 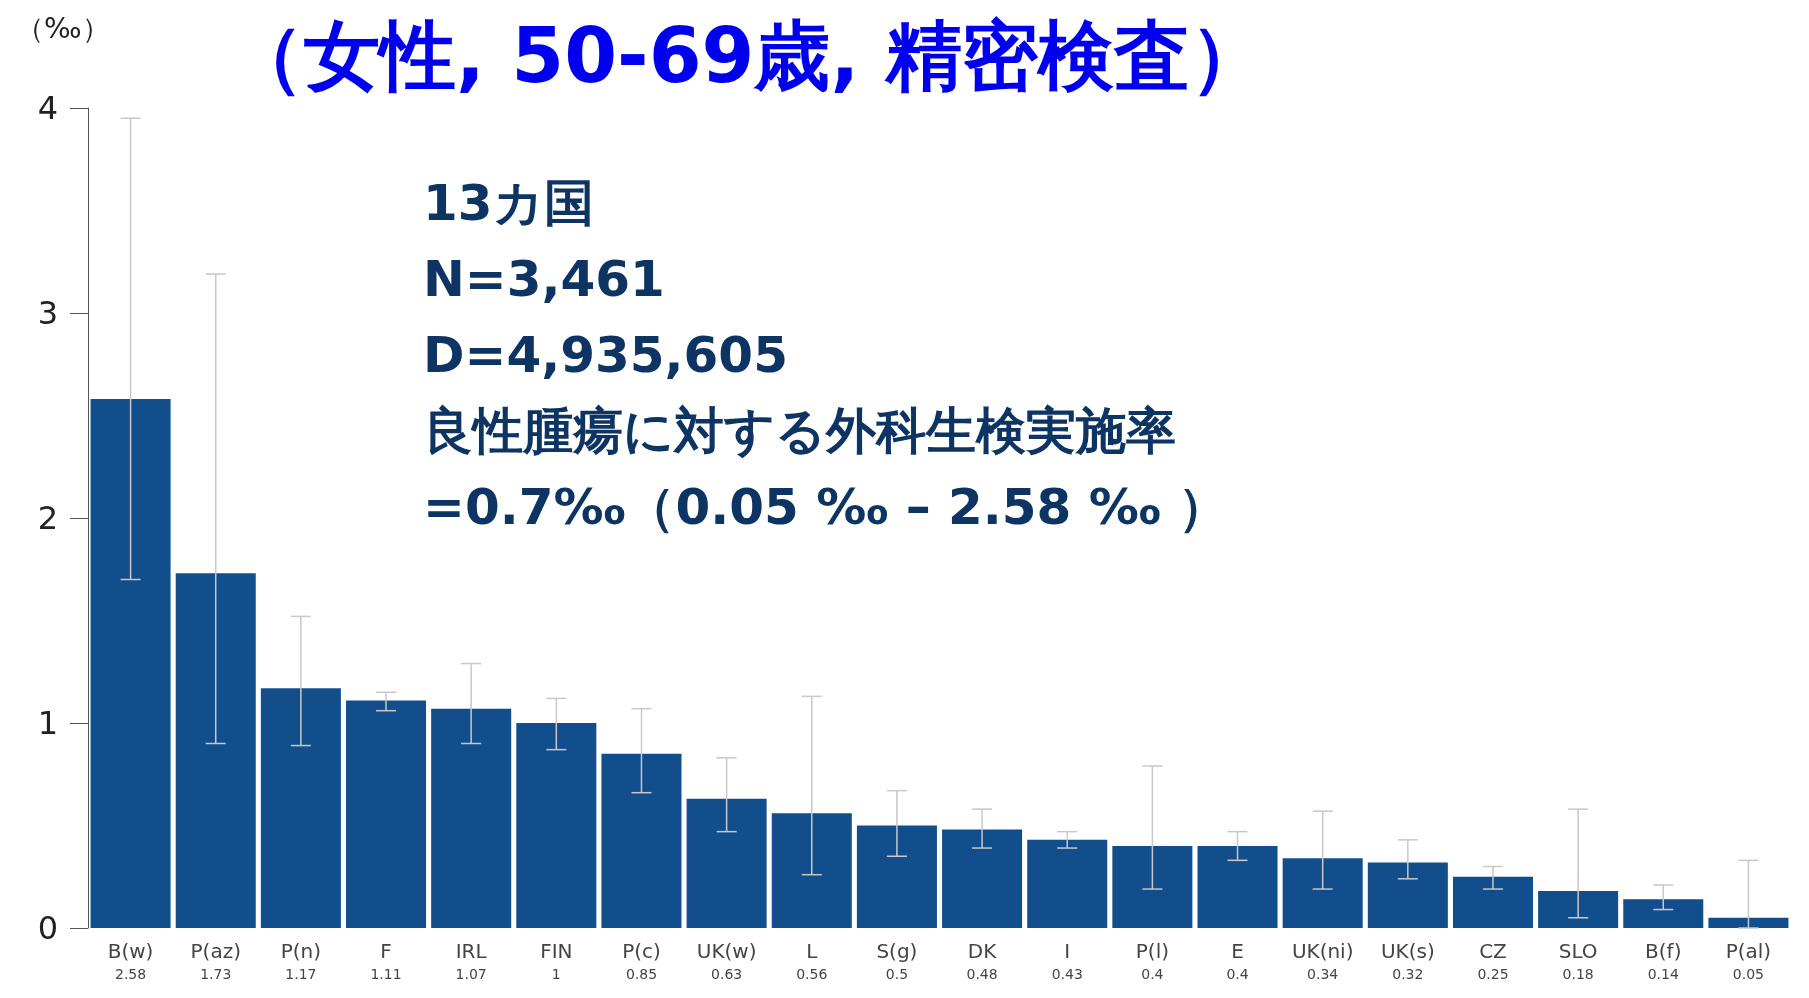 What do you see at coordinates (386, 974) in the screenshot?
I see `data-label: 1.11` at bounding box center [386, 974].